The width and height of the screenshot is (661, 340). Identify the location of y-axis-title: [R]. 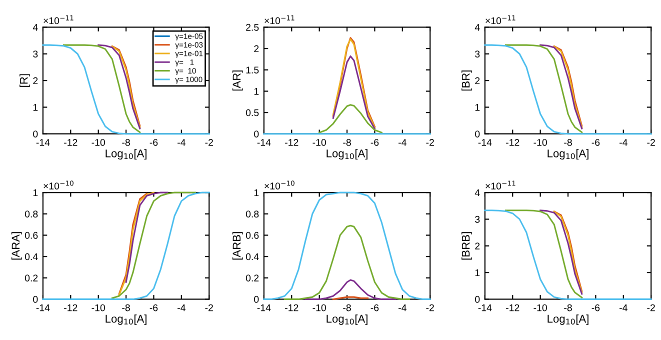
(25, 80).